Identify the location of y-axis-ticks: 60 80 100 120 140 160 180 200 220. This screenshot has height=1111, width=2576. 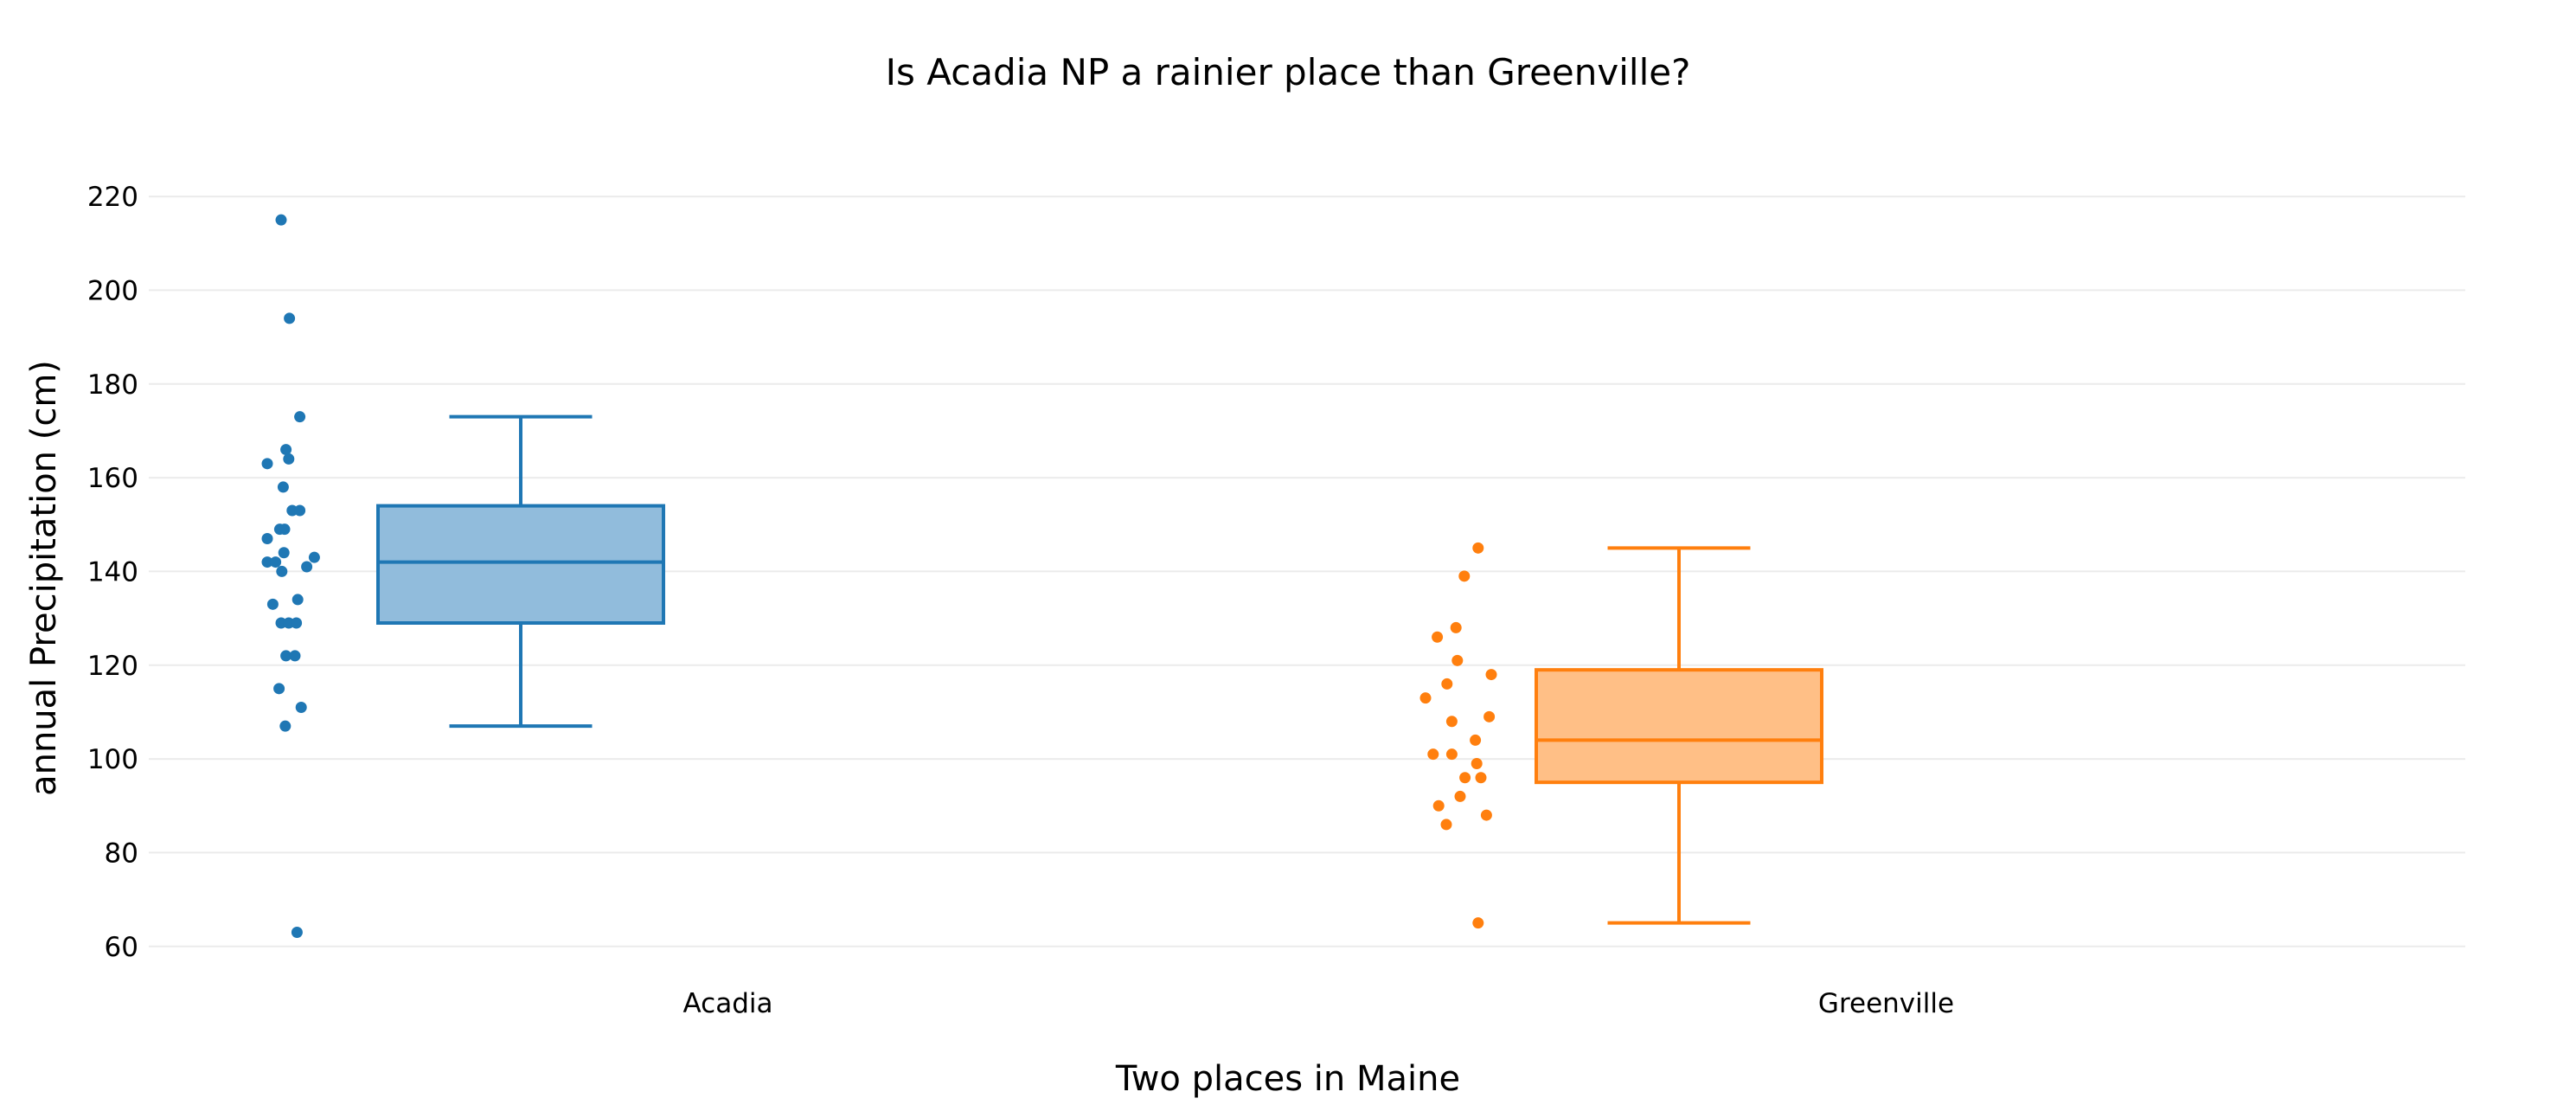
(112, 572).